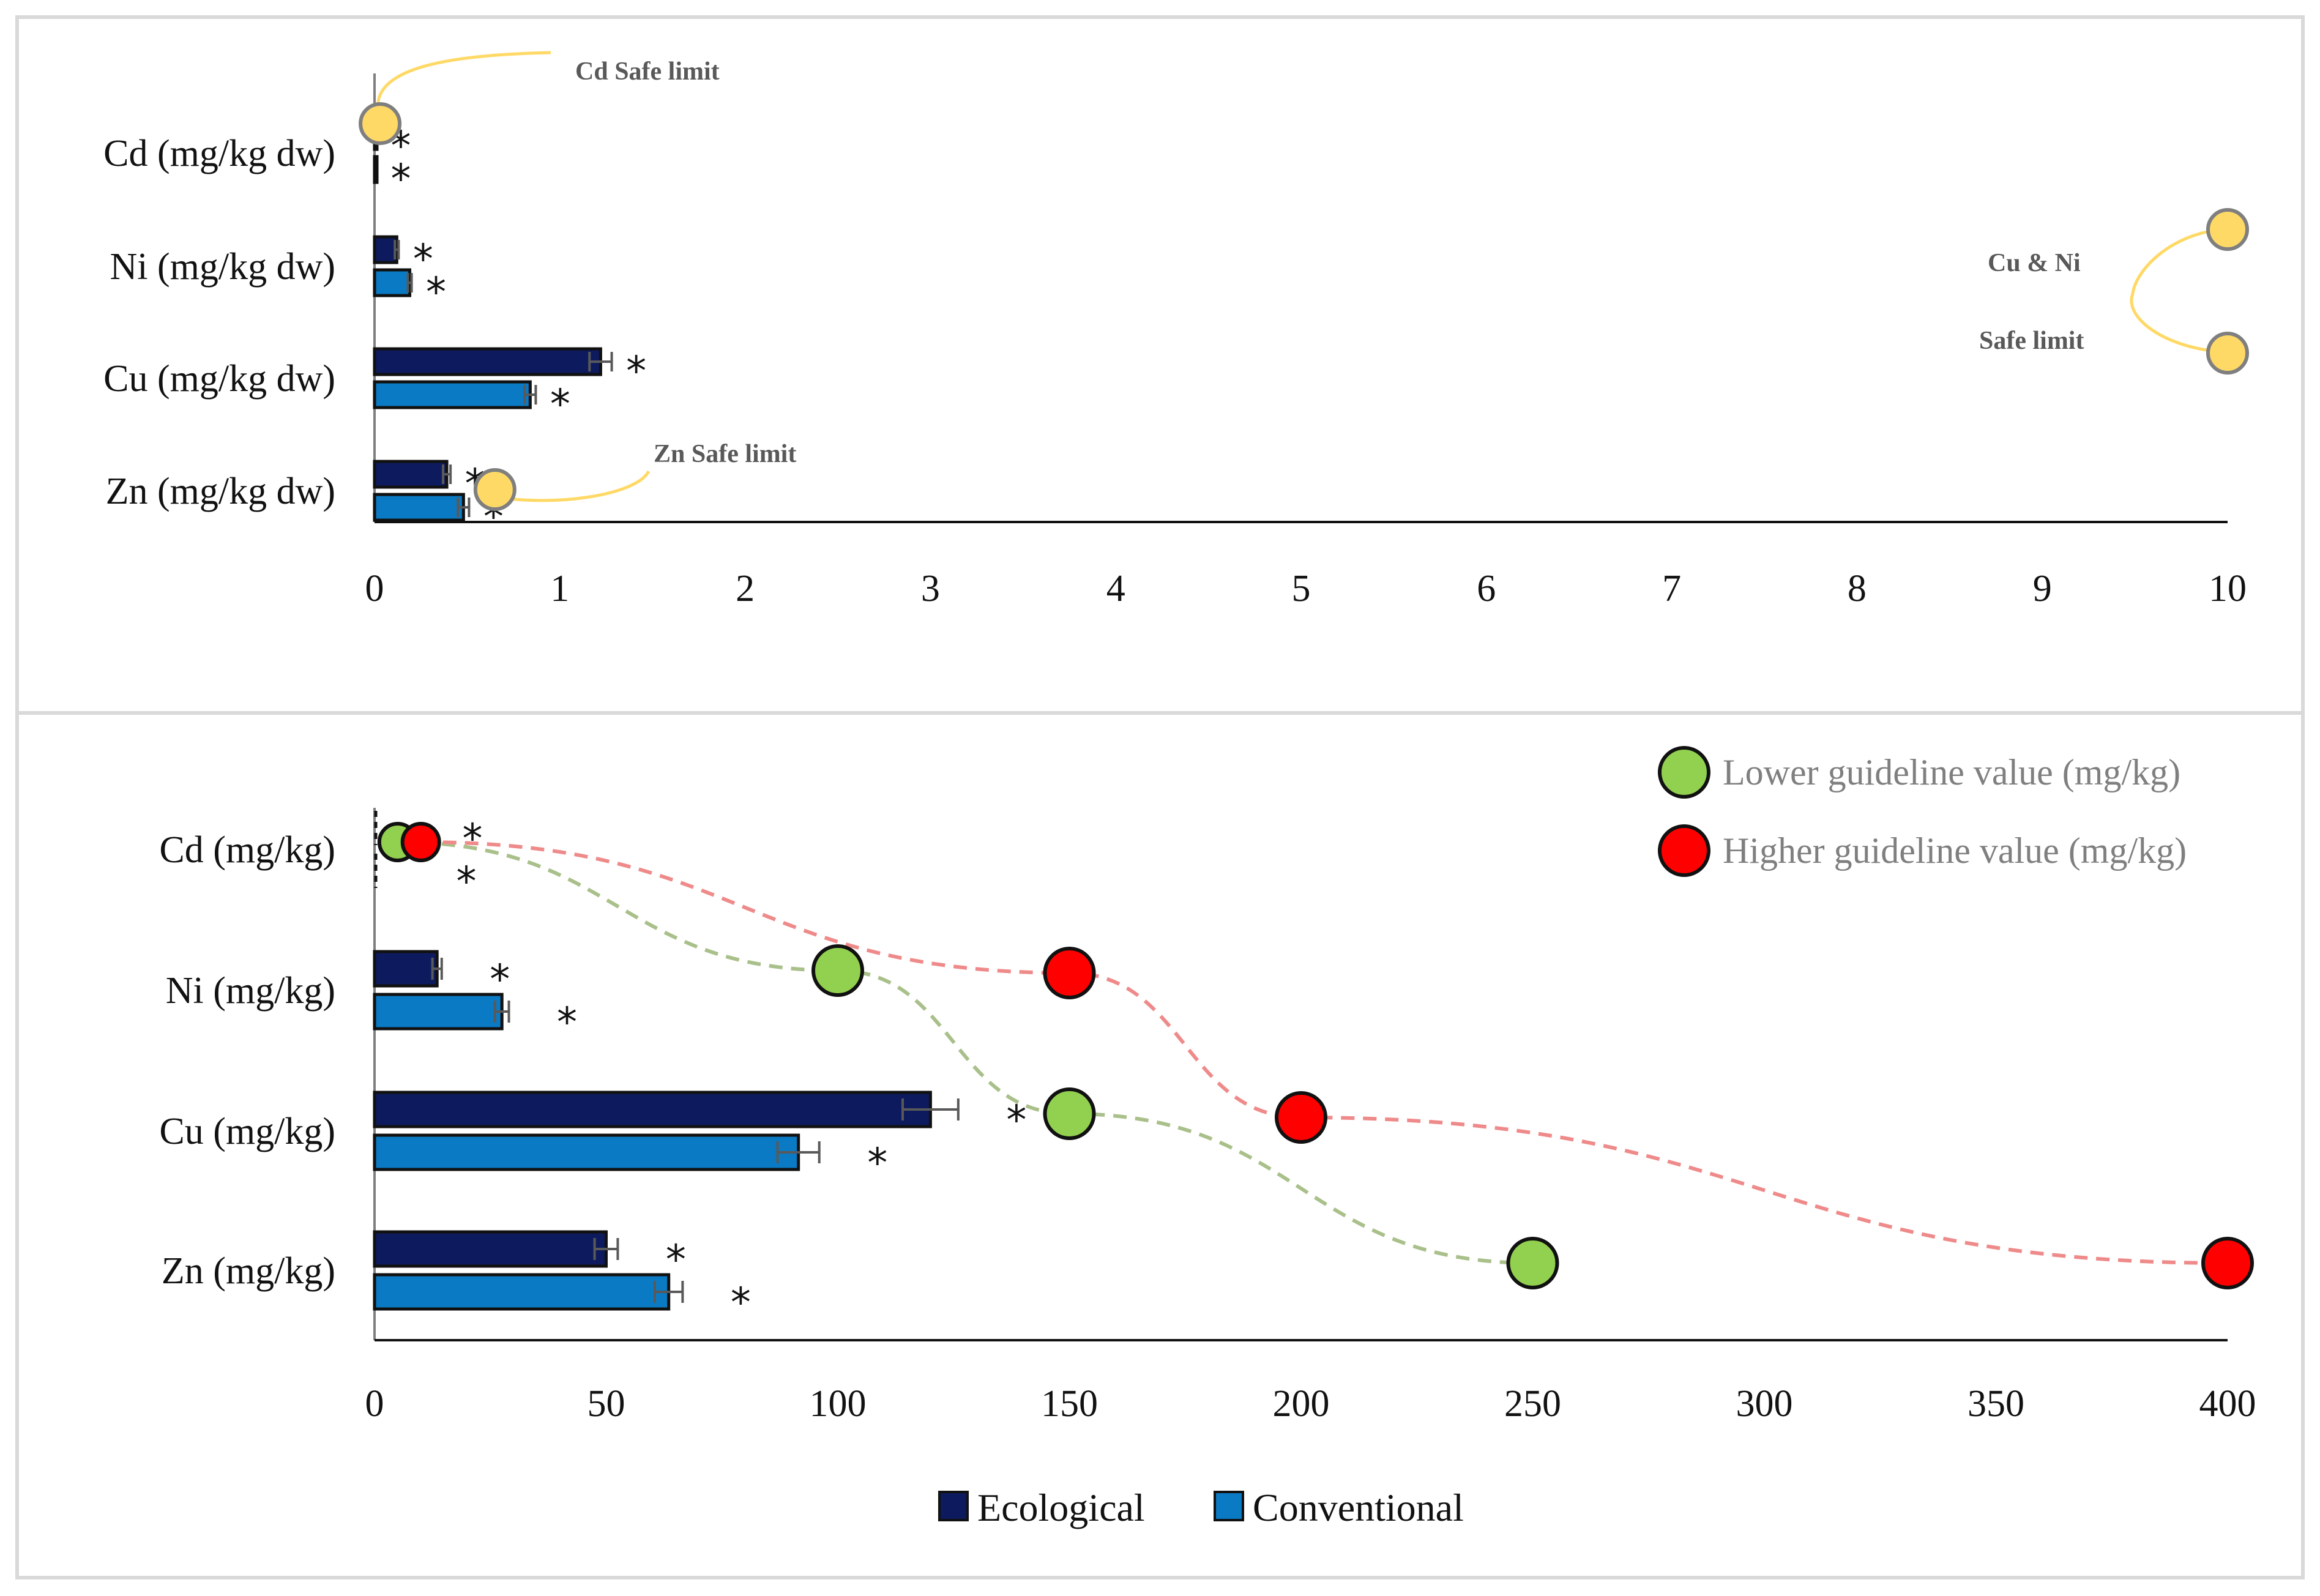  Describe the element at coordinates (1302, 1404) in the screenshot. I see `bottom-x-tick-200: 200` at that location.